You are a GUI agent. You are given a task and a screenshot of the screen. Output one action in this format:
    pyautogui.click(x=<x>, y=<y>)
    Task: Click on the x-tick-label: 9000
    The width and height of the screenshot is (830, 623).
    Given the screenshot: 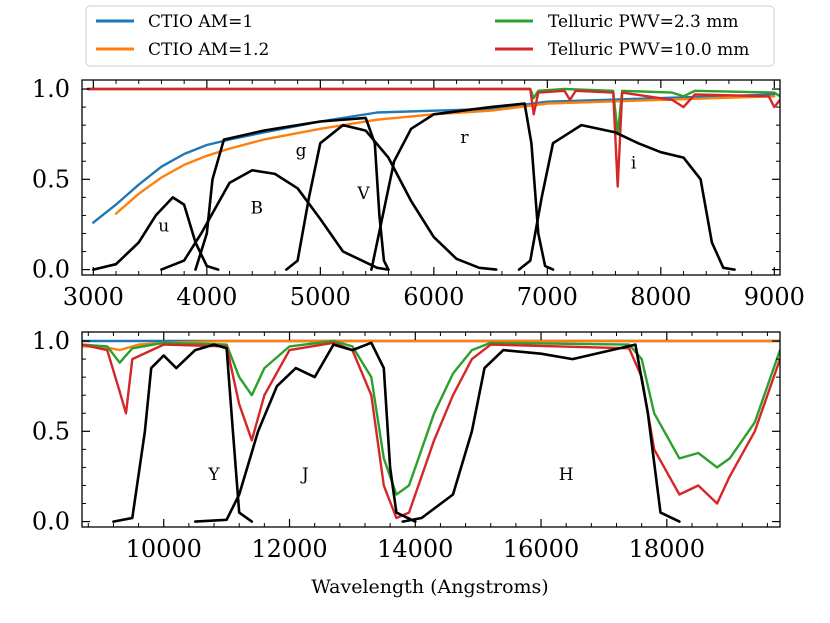 What is the action you would take?
    pyautogui.click(x=774, y=297)
    